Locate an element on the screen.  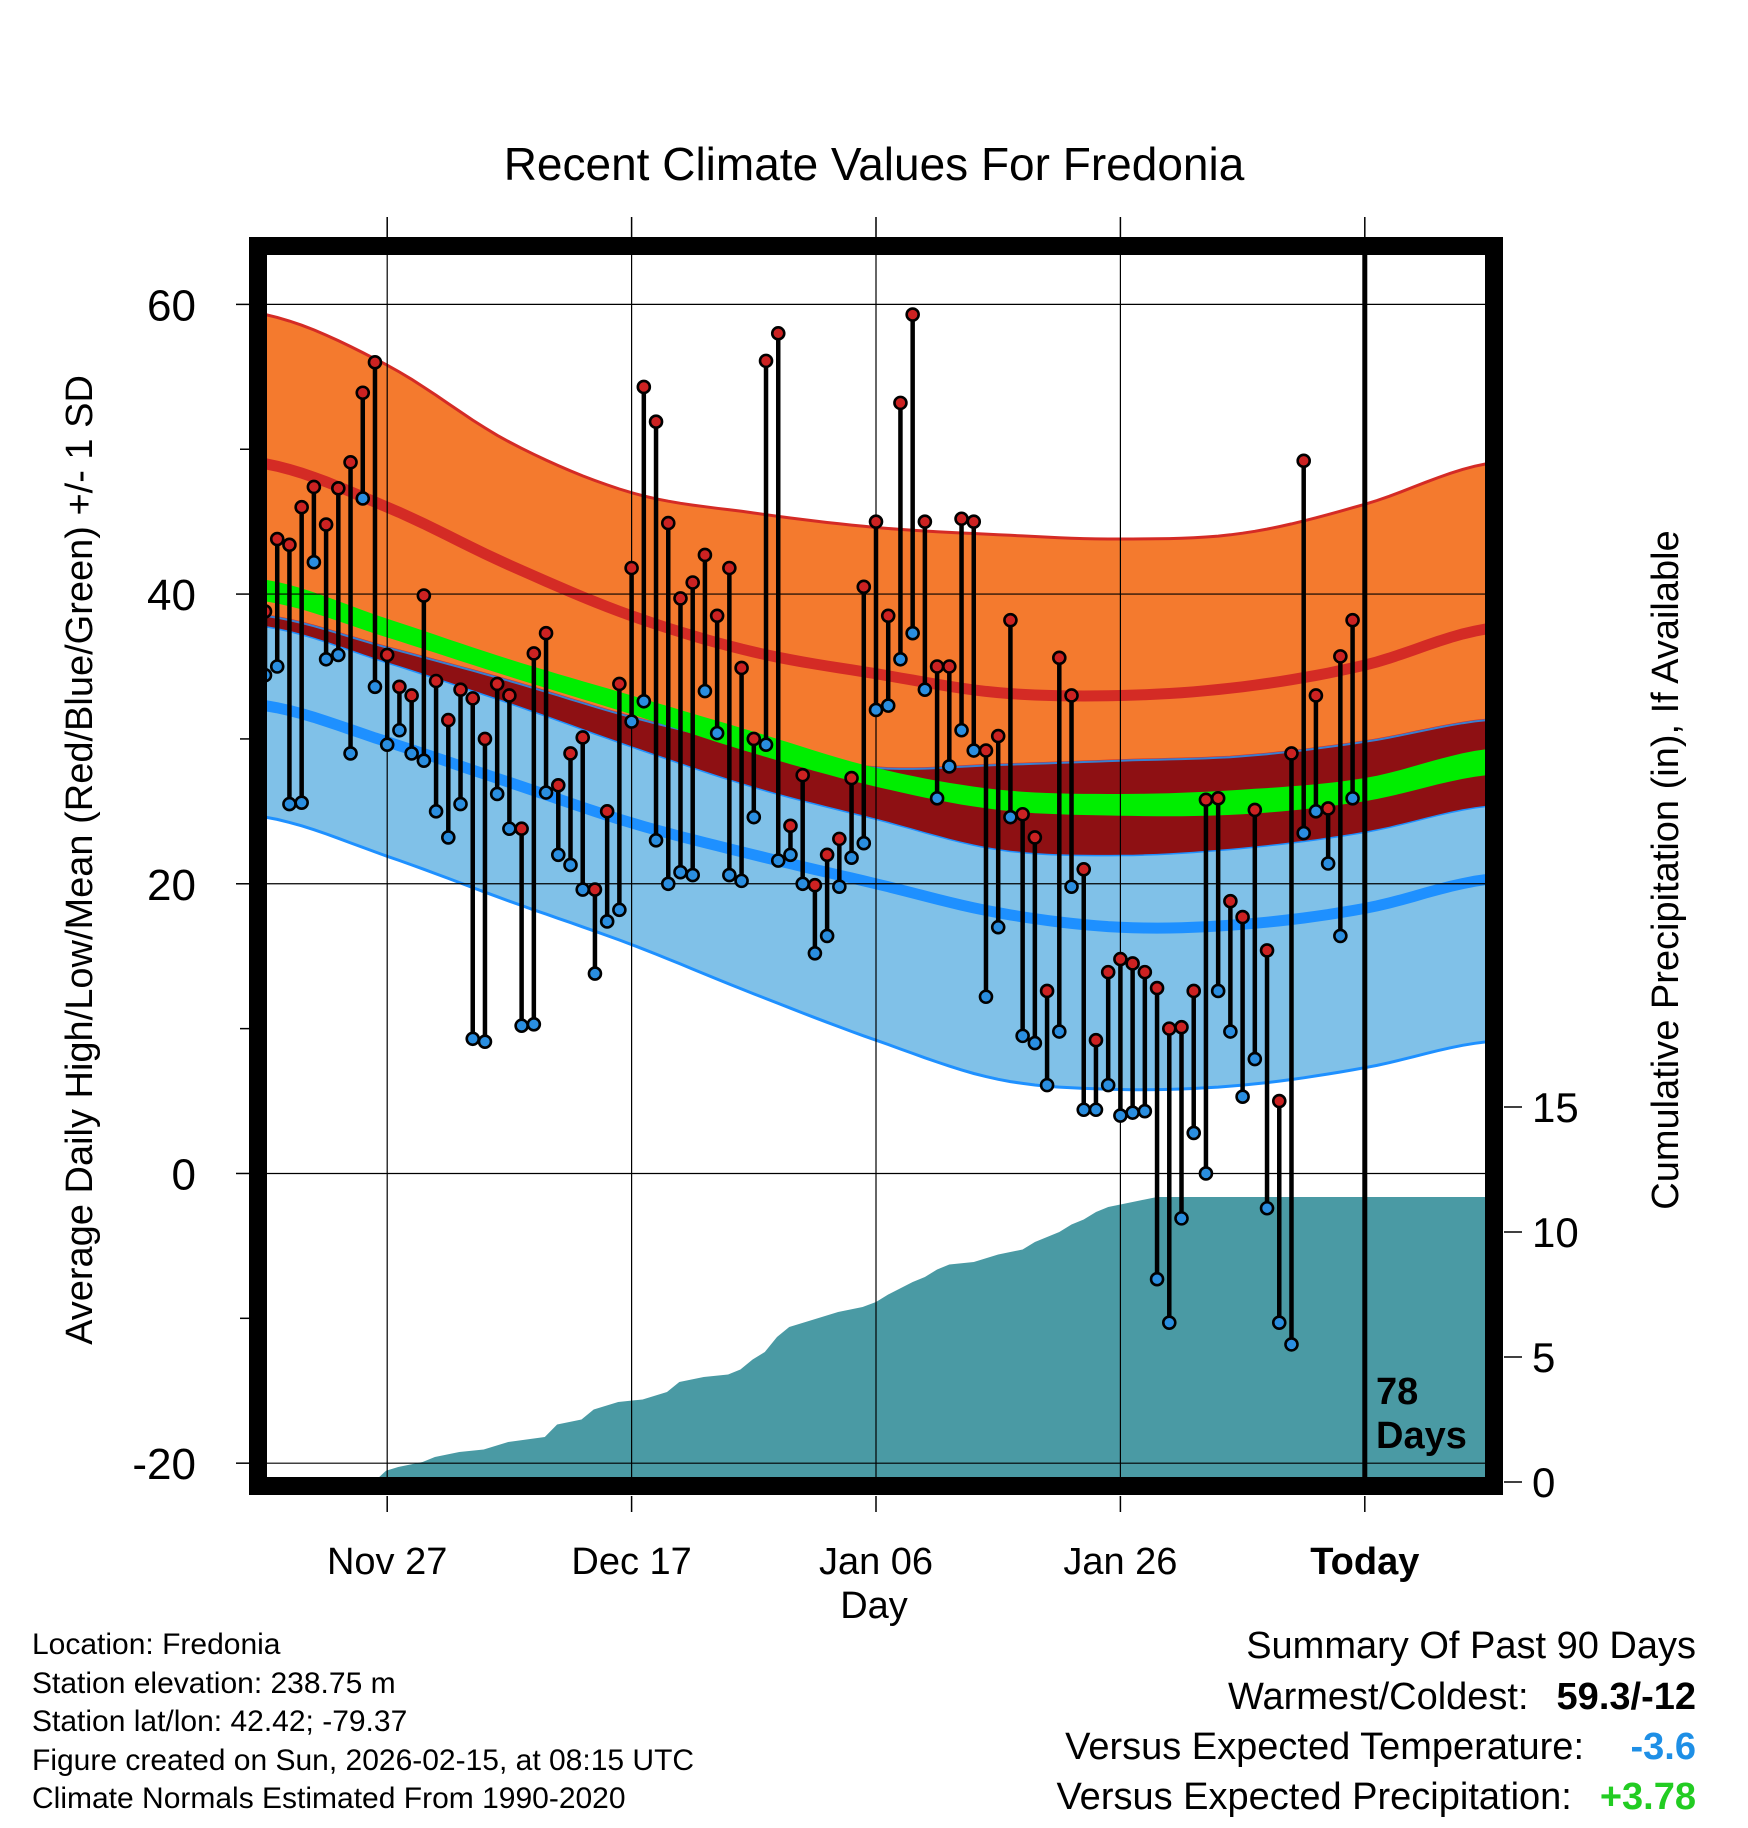
x-tick-label: Jan 26 is located at coordinates (1120, 1562).